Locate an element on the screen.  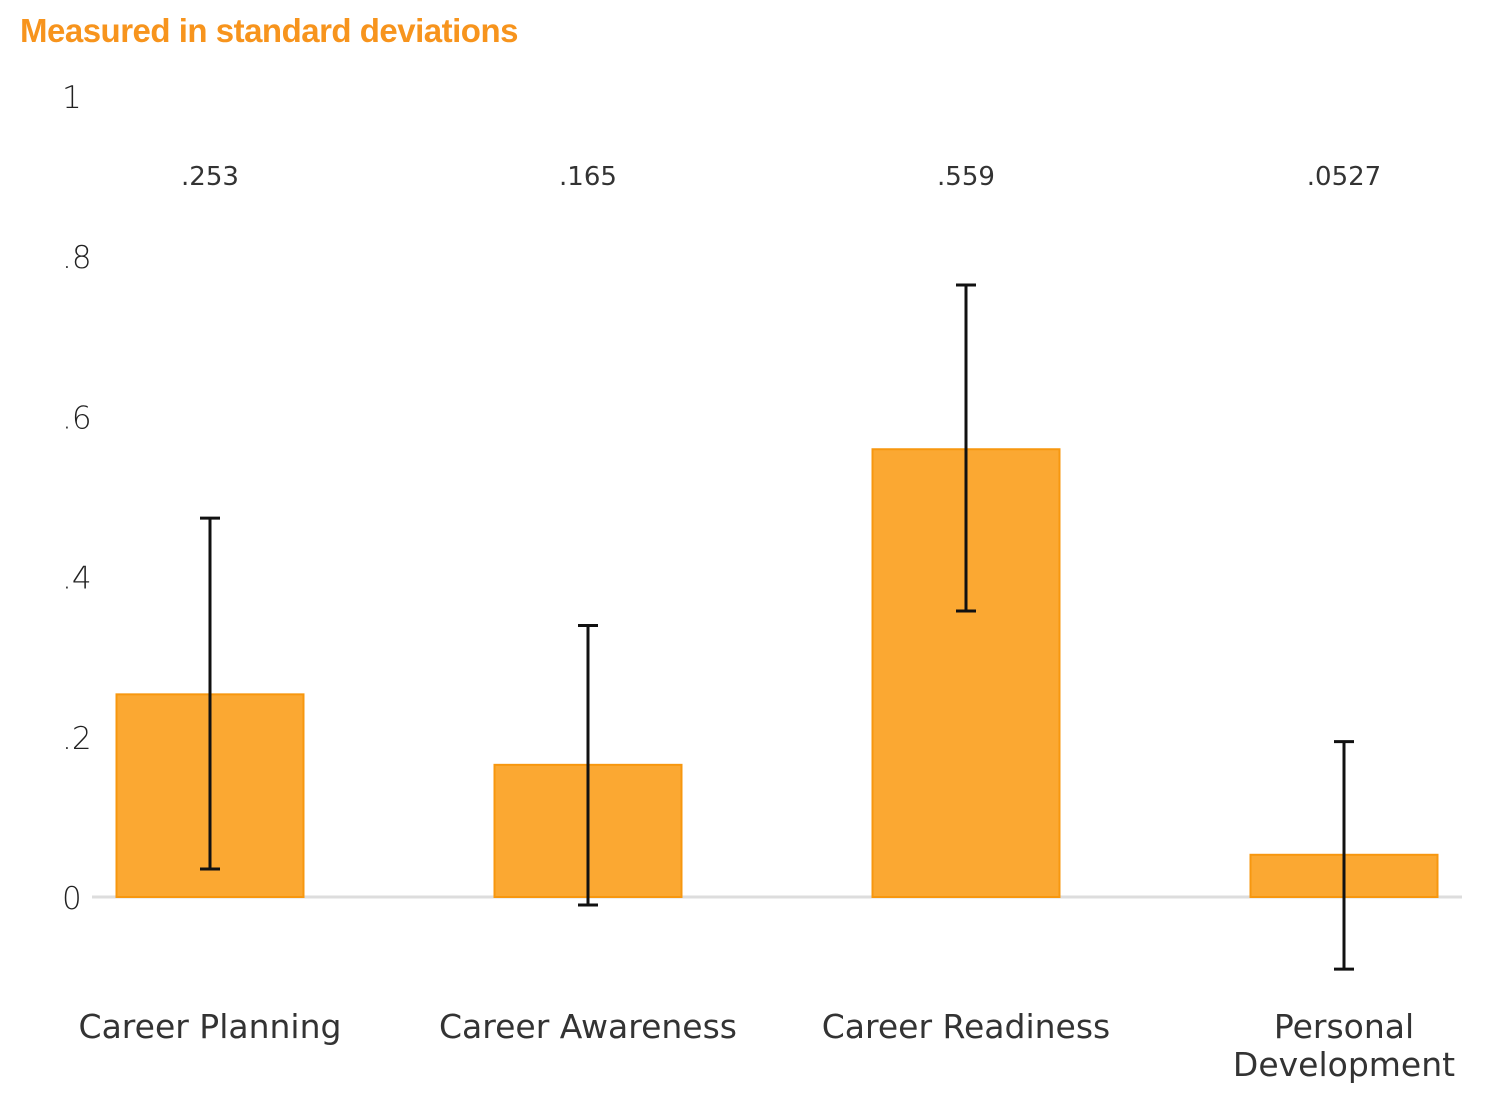
chart-title: Measured in standard deviations is located at coordinates (269, 30).